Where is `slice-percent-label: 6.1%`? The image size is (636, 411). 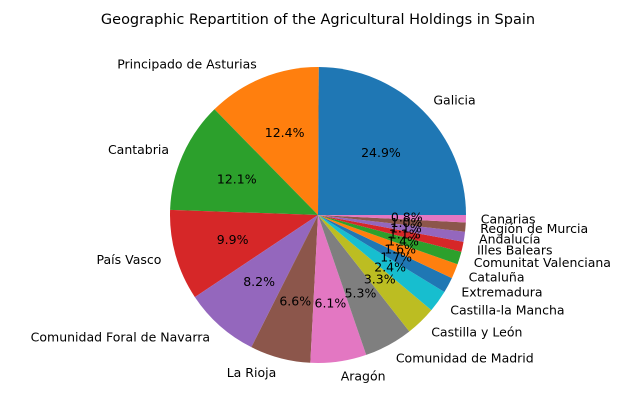
slice-percent-label: 6.1% is located at coordinates (331, 302).